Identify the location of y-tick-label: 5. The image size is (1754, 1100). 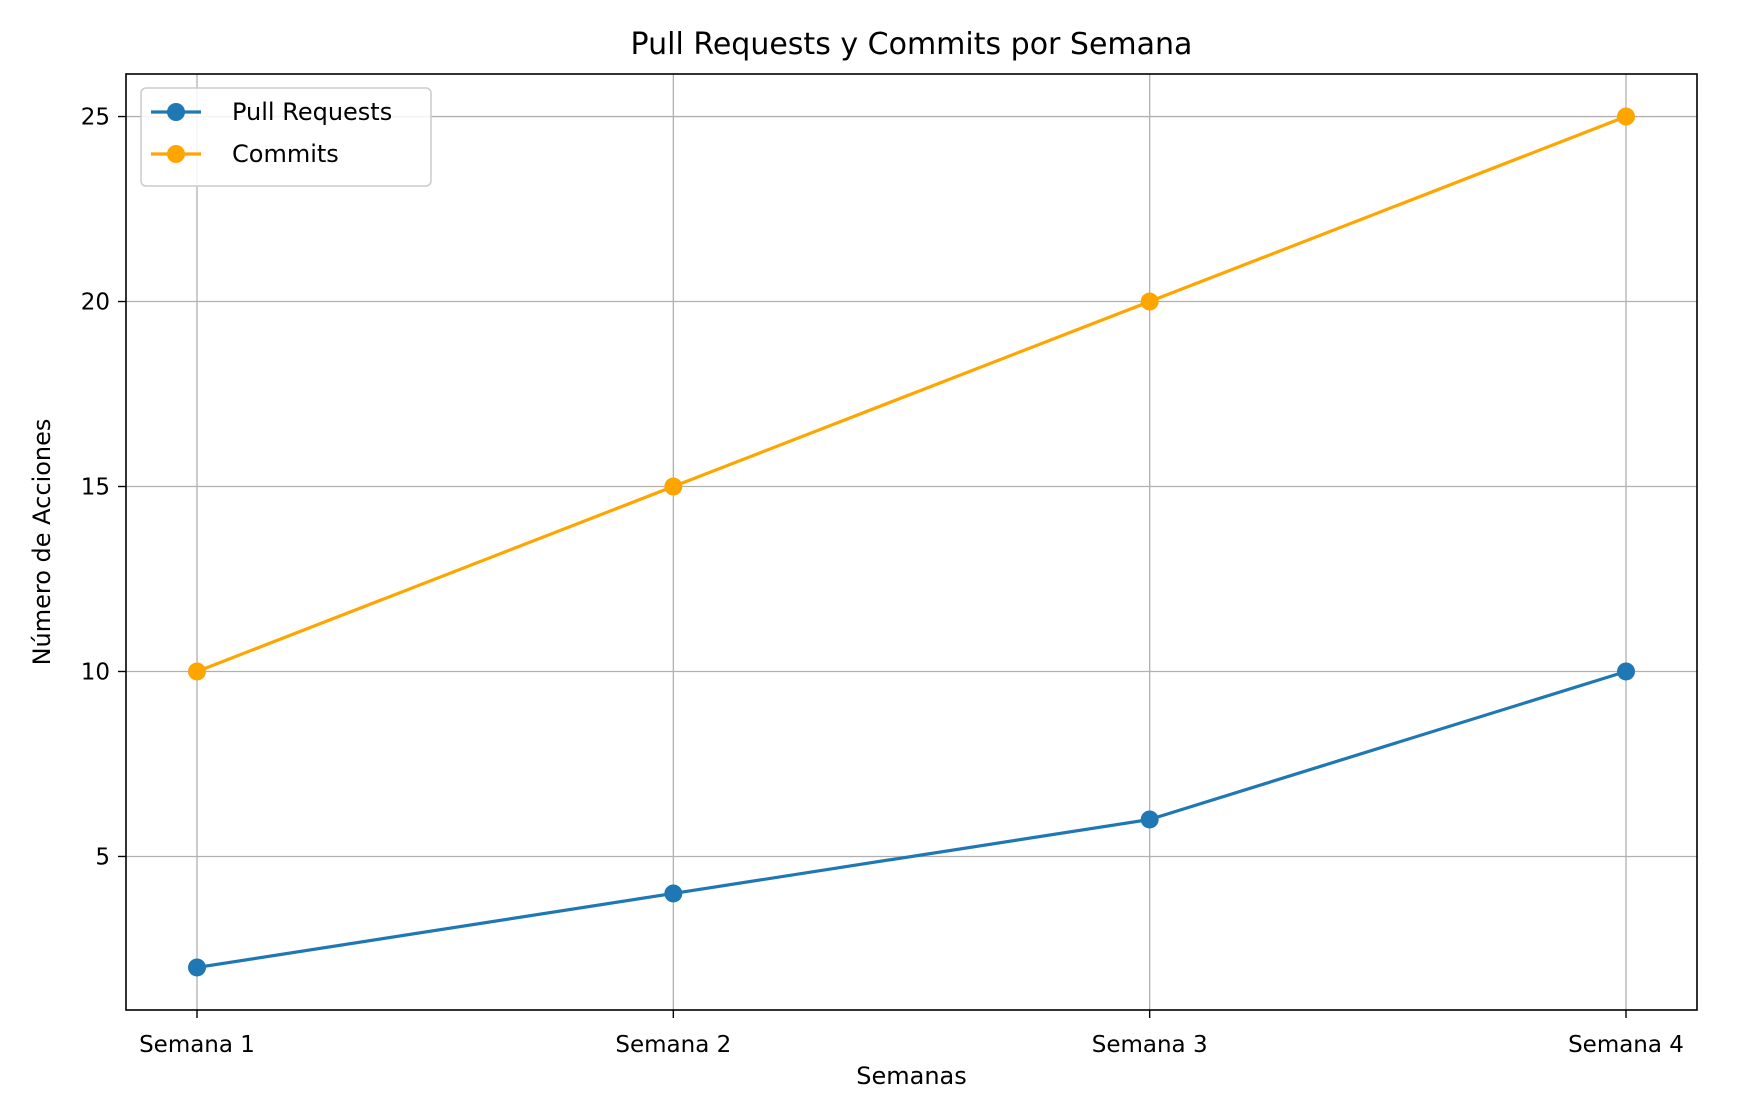
(102, 857).